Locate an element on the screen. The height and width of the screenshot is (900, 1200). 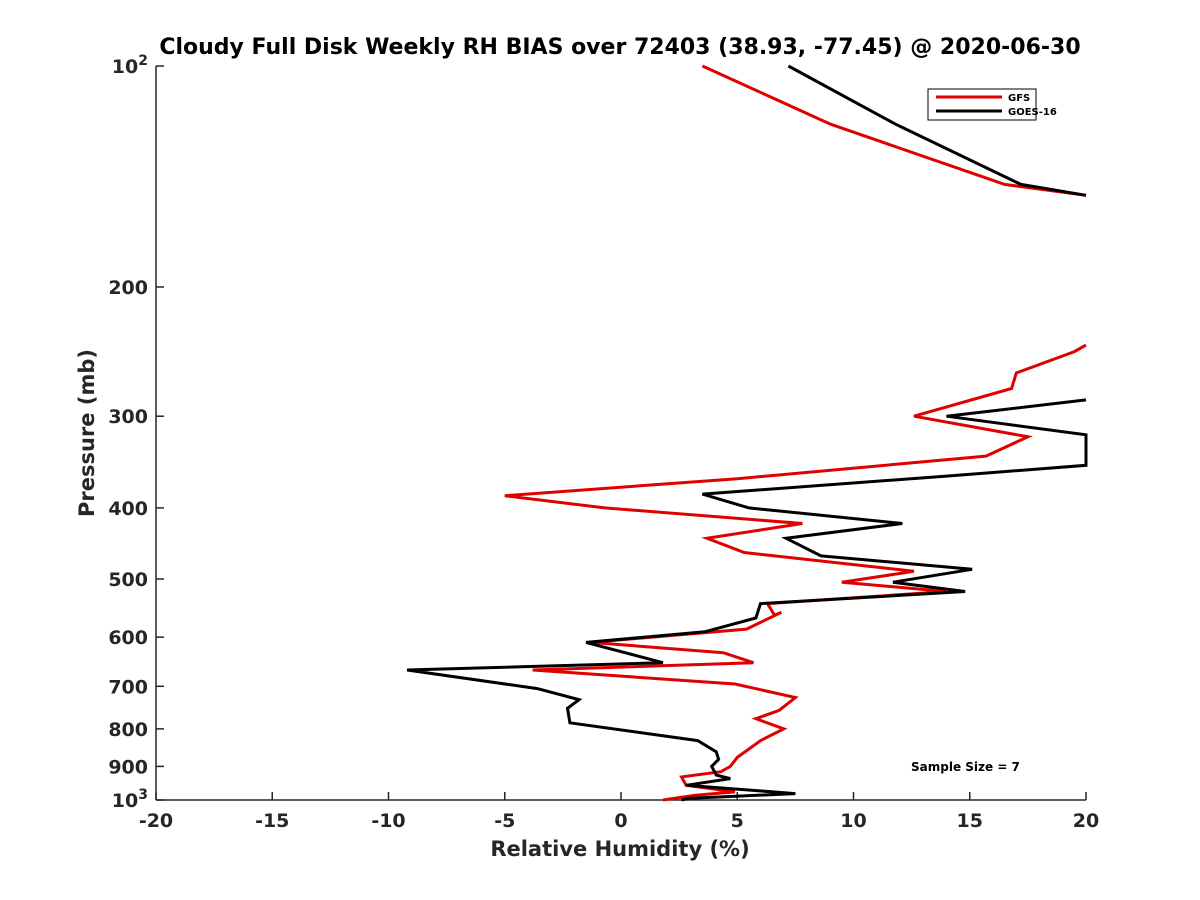
legend-label-gfs: GFS is located at coordinates (1019, 98).